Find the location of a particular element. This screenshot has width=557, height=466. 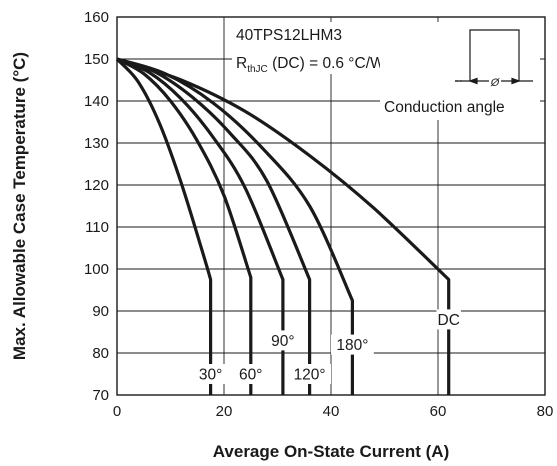

y-tick-label: 140 is located at coordinates (96, 101).